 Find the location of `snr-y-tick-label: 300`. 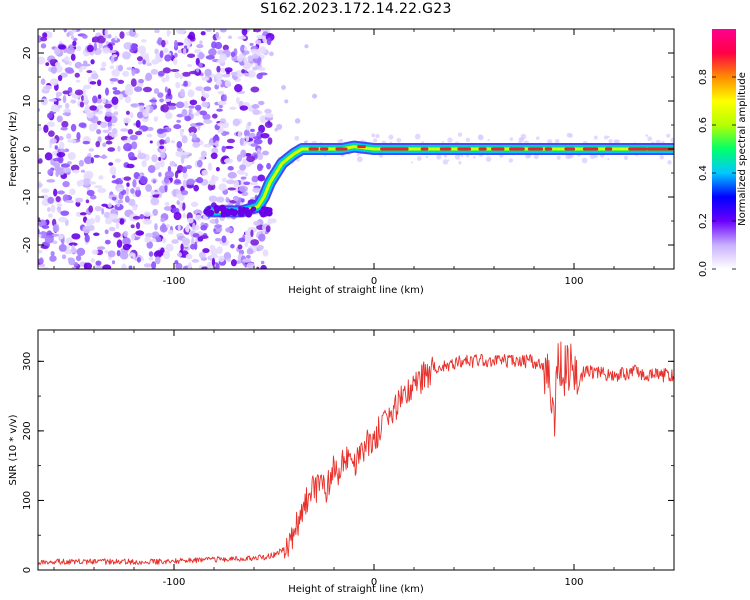

snr-y-tick-label: 300 is located at coordinates (27, 361).